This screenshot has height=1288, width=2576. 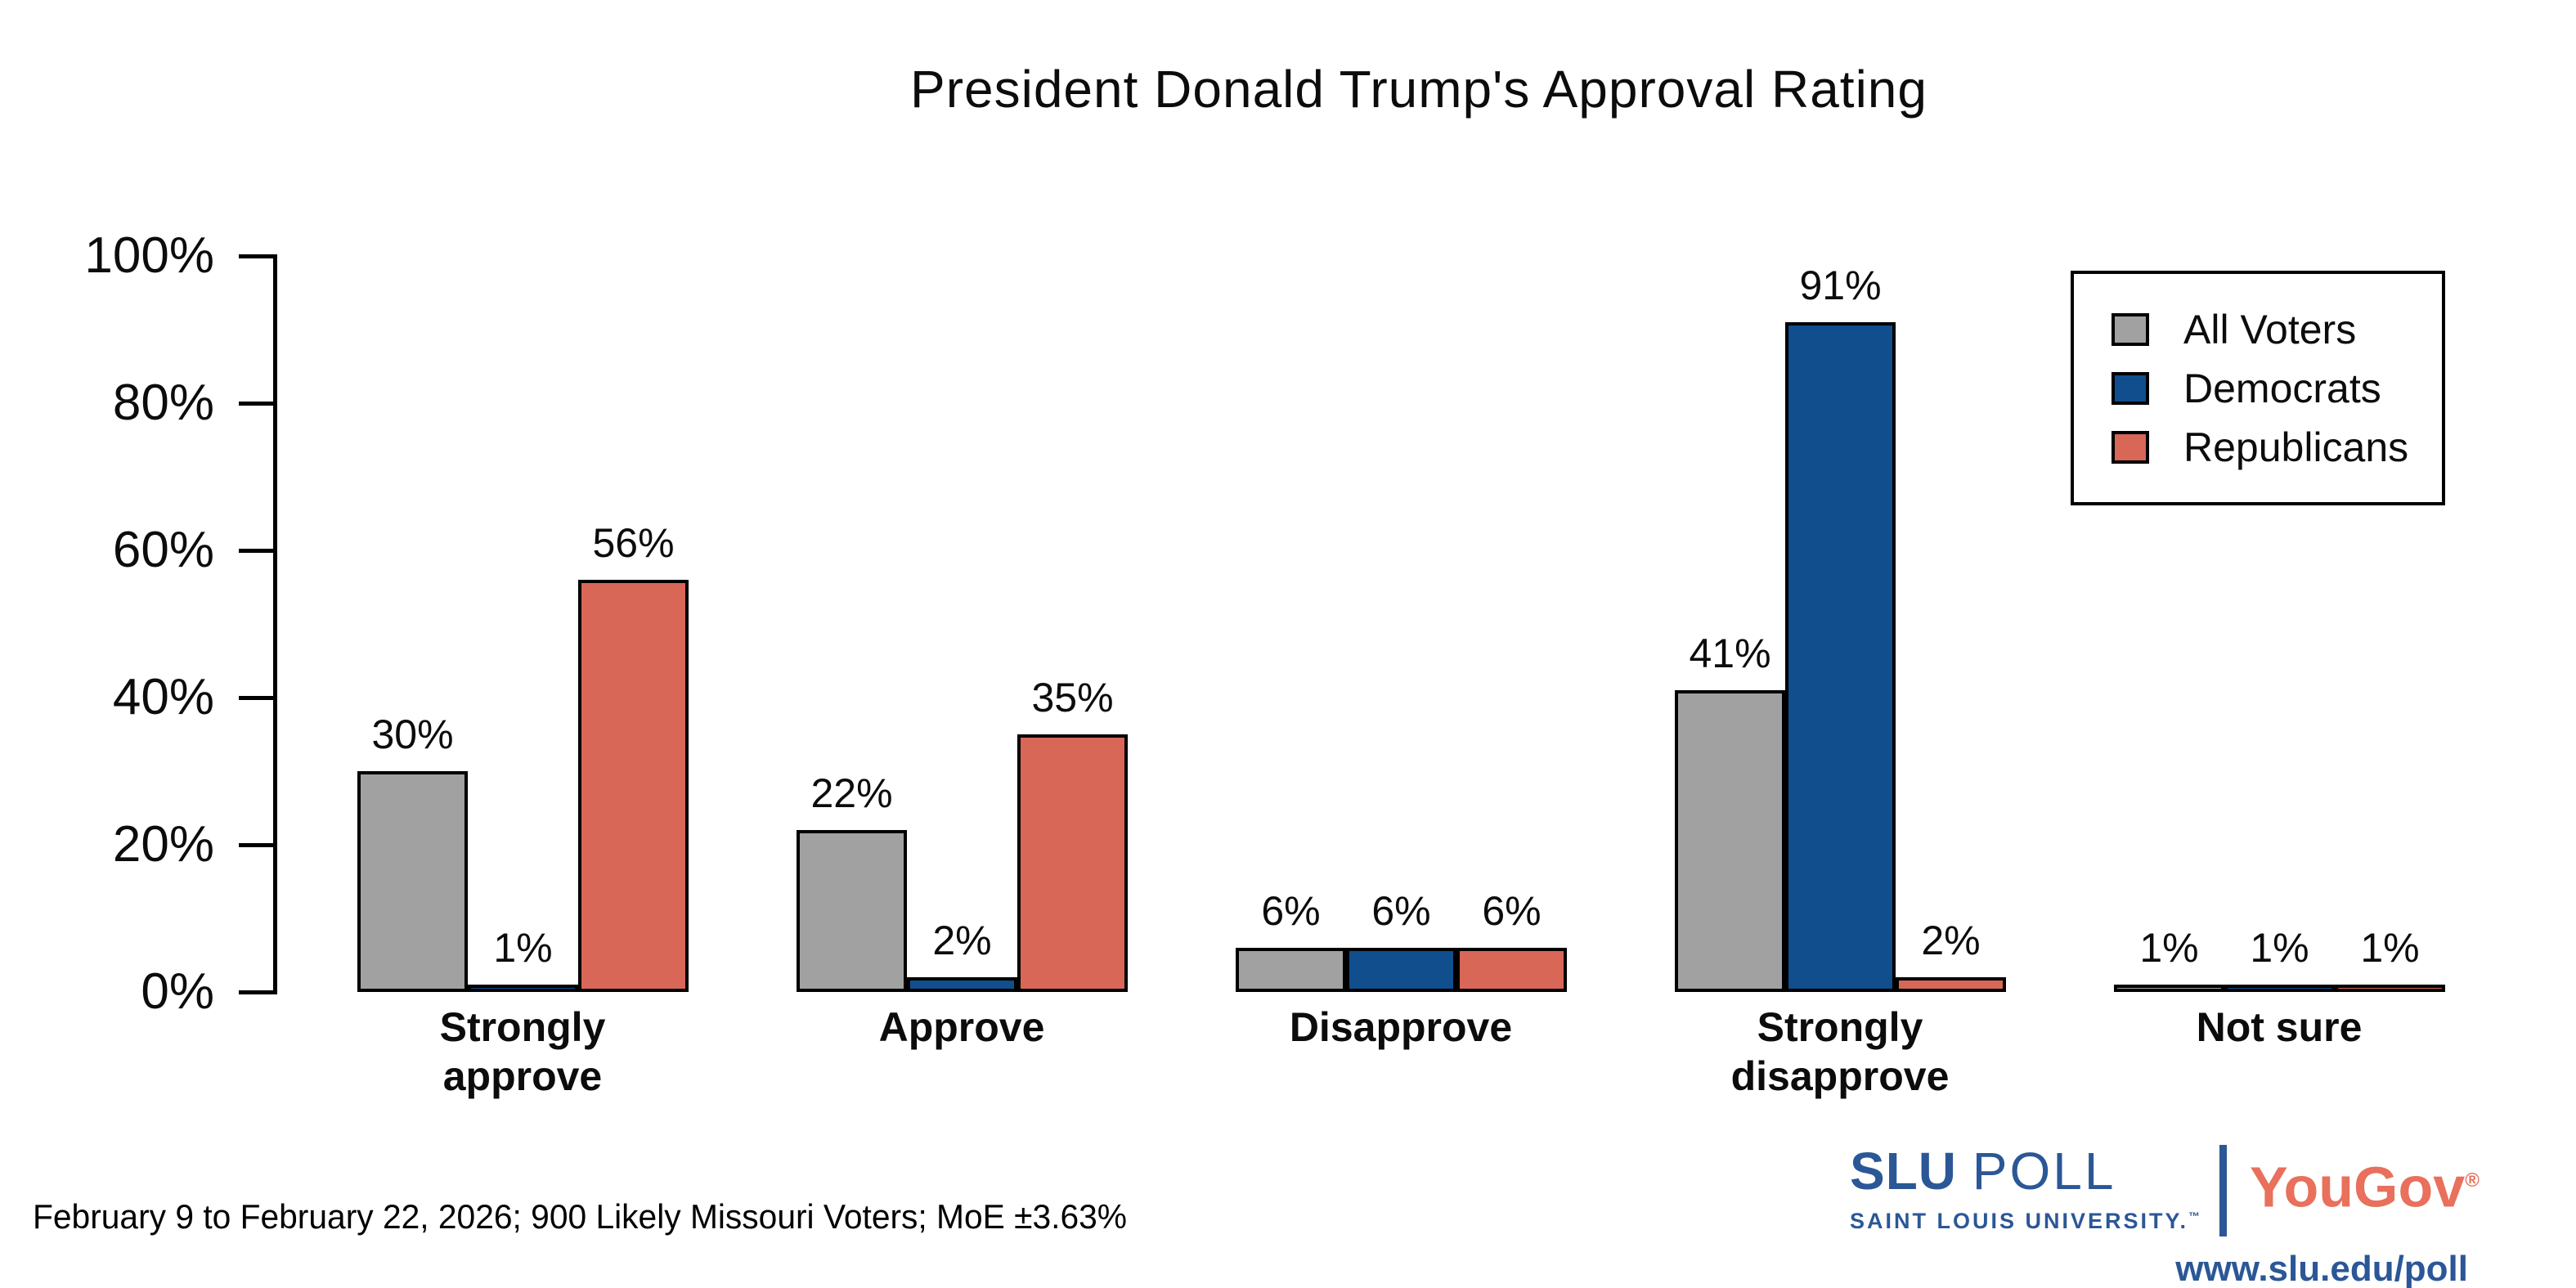 I want to click on legend-rows: All Voters Democrats Republicans, so click(x=2277, y=388).